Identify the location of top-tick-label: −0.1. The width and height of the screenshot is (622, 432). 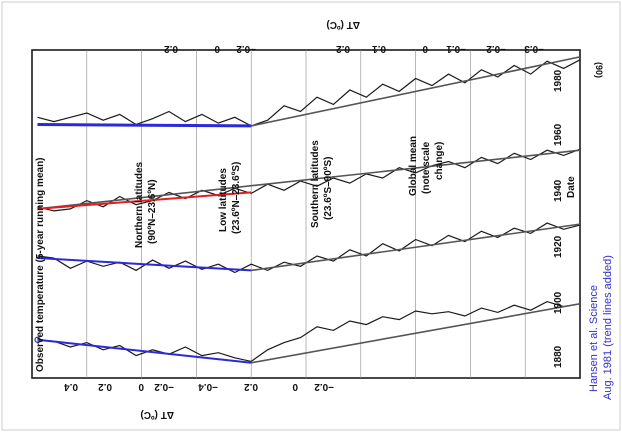
(456, 48).